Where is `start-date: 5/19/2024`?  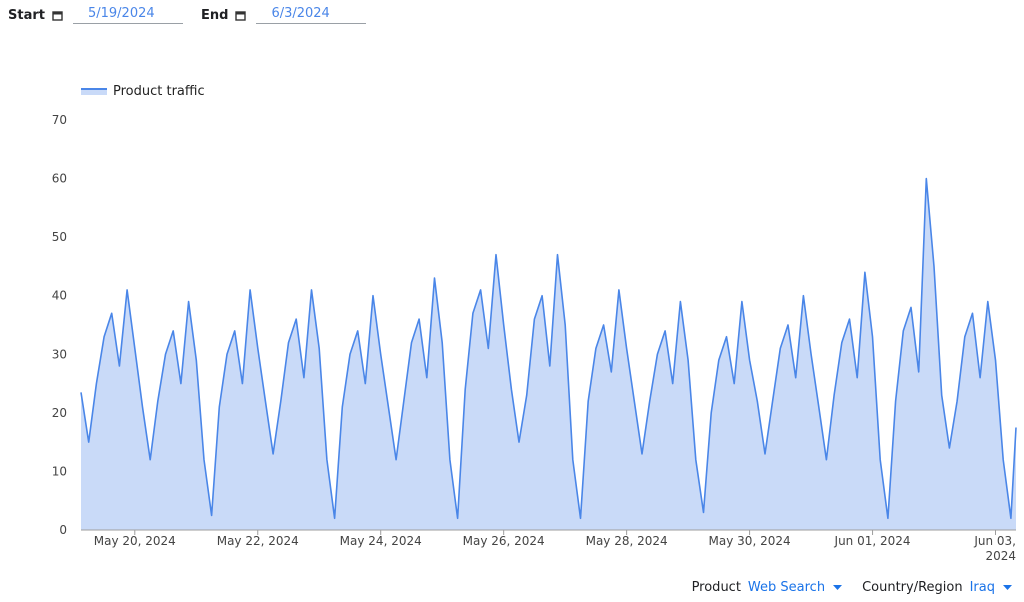 start-date: 5/19/2024 is located at coordinates (127, 15).